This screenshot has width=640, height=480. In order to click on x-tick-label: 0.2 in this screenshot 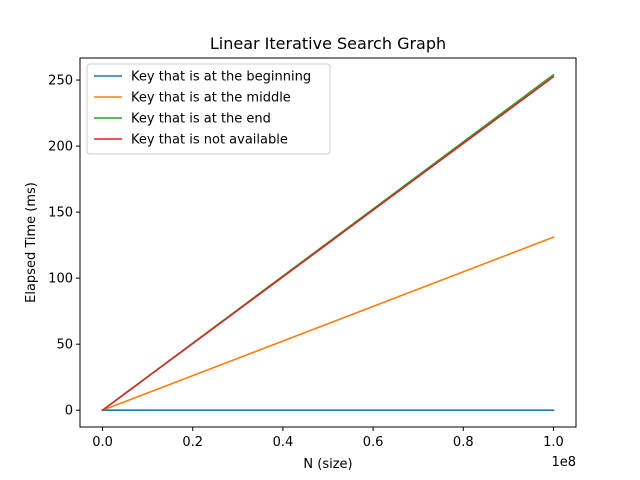, I will do `click(192, 442)`.